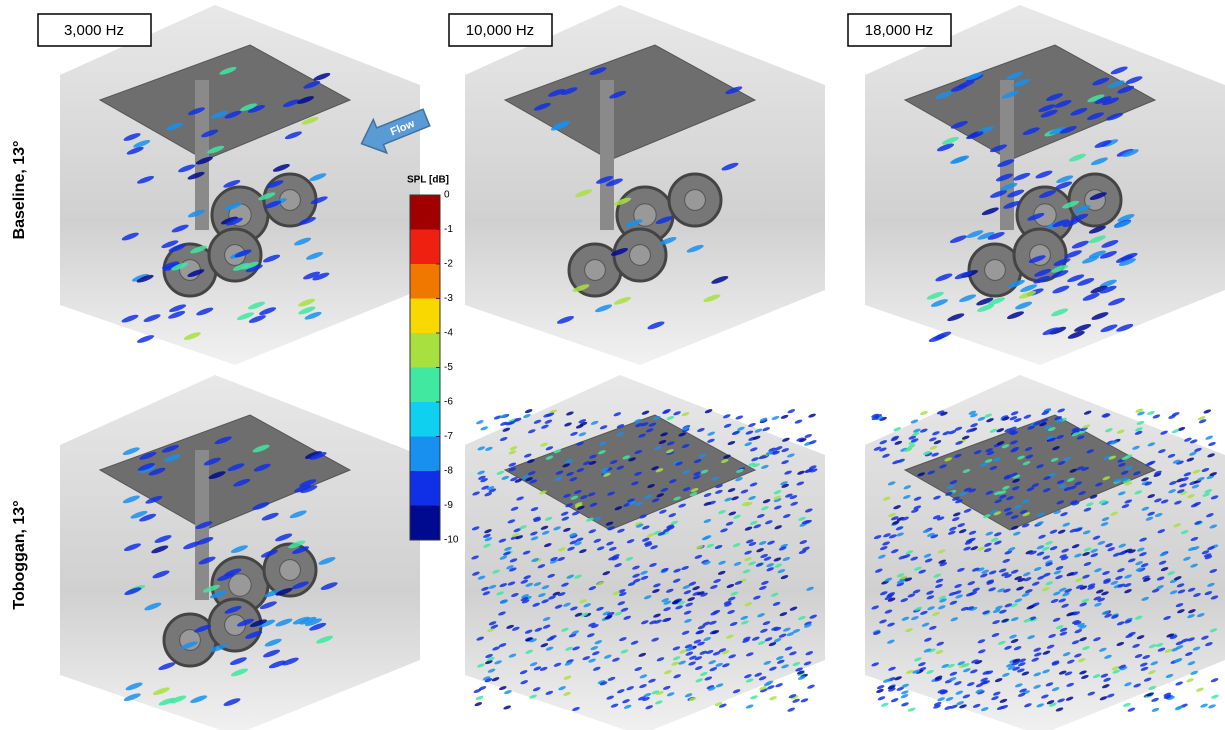  What do you see at coordinates (448, 471) in the screenshot?
I see `colorbar-tick-label: -8` at bounding box center [448, 471].